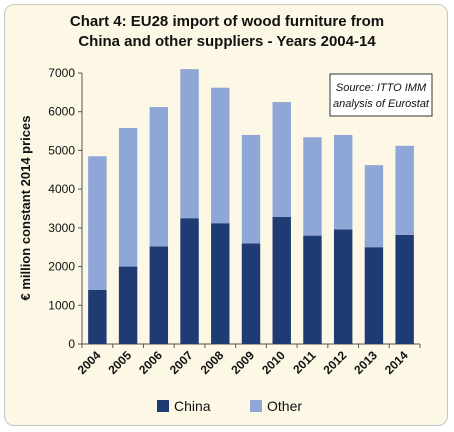 This screenshot has height=432, width=454. What do you see at coordinates (381, 104) in the screenshot?
I see `source-line-2: analysis of Eurostat` at bounding box center [381, 104].